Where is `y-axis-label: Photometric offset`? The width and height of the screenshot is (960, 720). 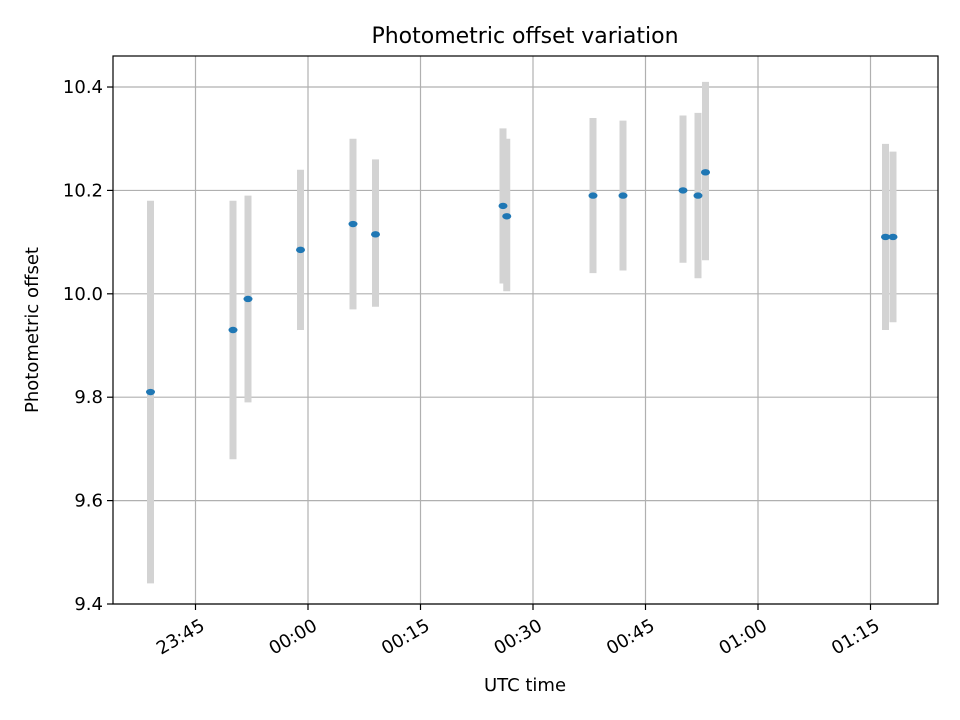
y-axis-label: Photometric offset is located at coordinates (32, 330).